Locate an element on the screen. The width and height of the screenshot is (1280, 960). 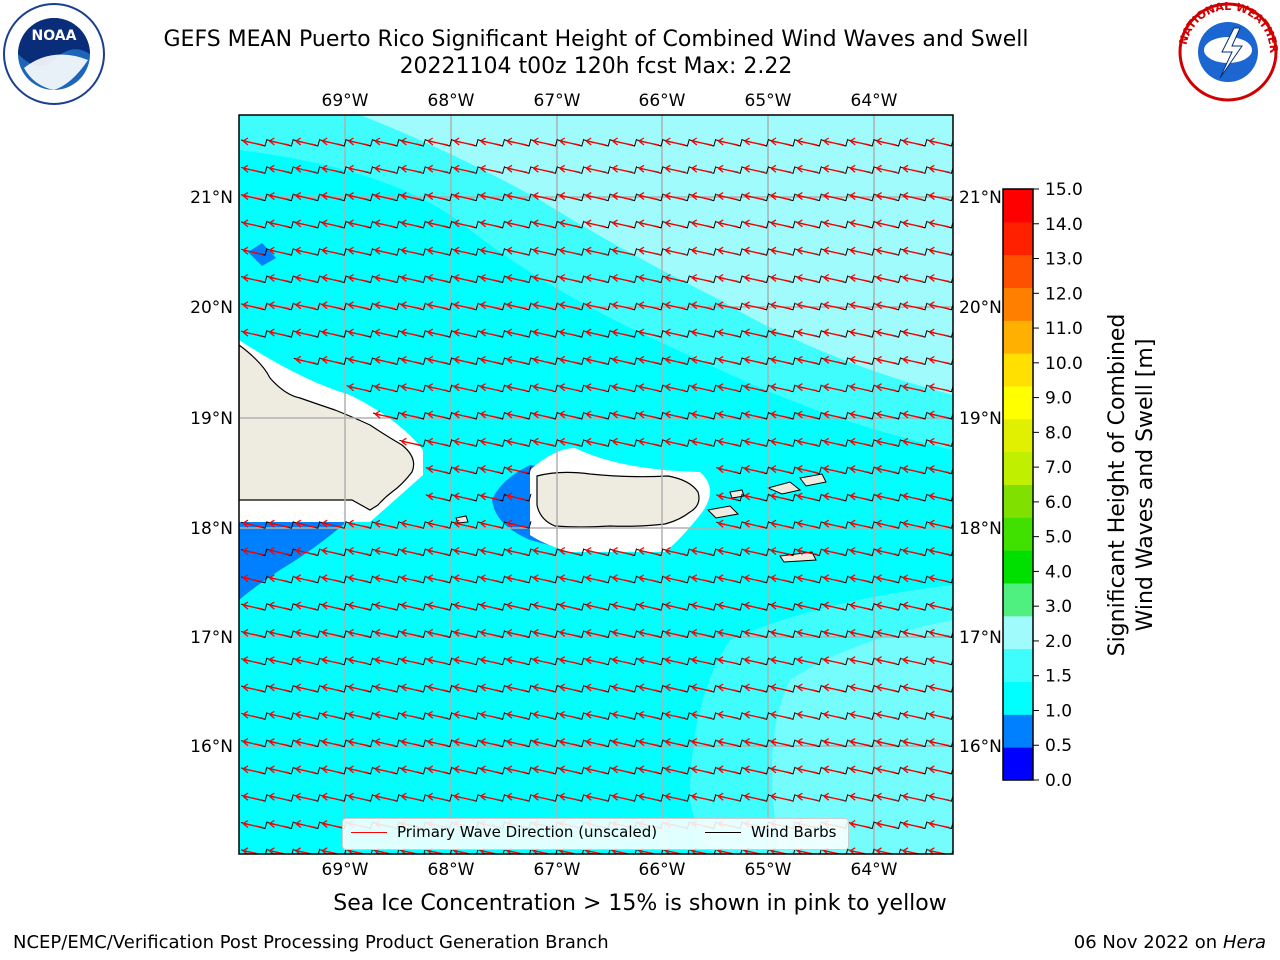
lon-label: 69°W is located at coordinates (345, 870).